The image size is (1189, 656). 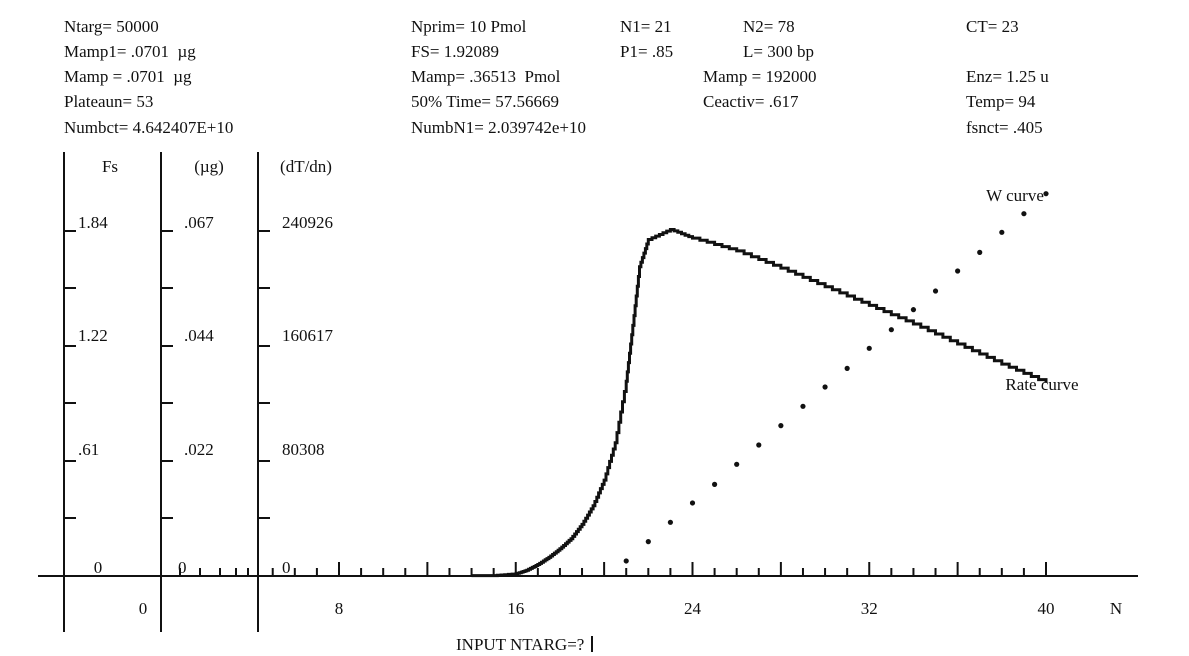 I want to click on y-tick-label: .61, so click(x=88, y=449).